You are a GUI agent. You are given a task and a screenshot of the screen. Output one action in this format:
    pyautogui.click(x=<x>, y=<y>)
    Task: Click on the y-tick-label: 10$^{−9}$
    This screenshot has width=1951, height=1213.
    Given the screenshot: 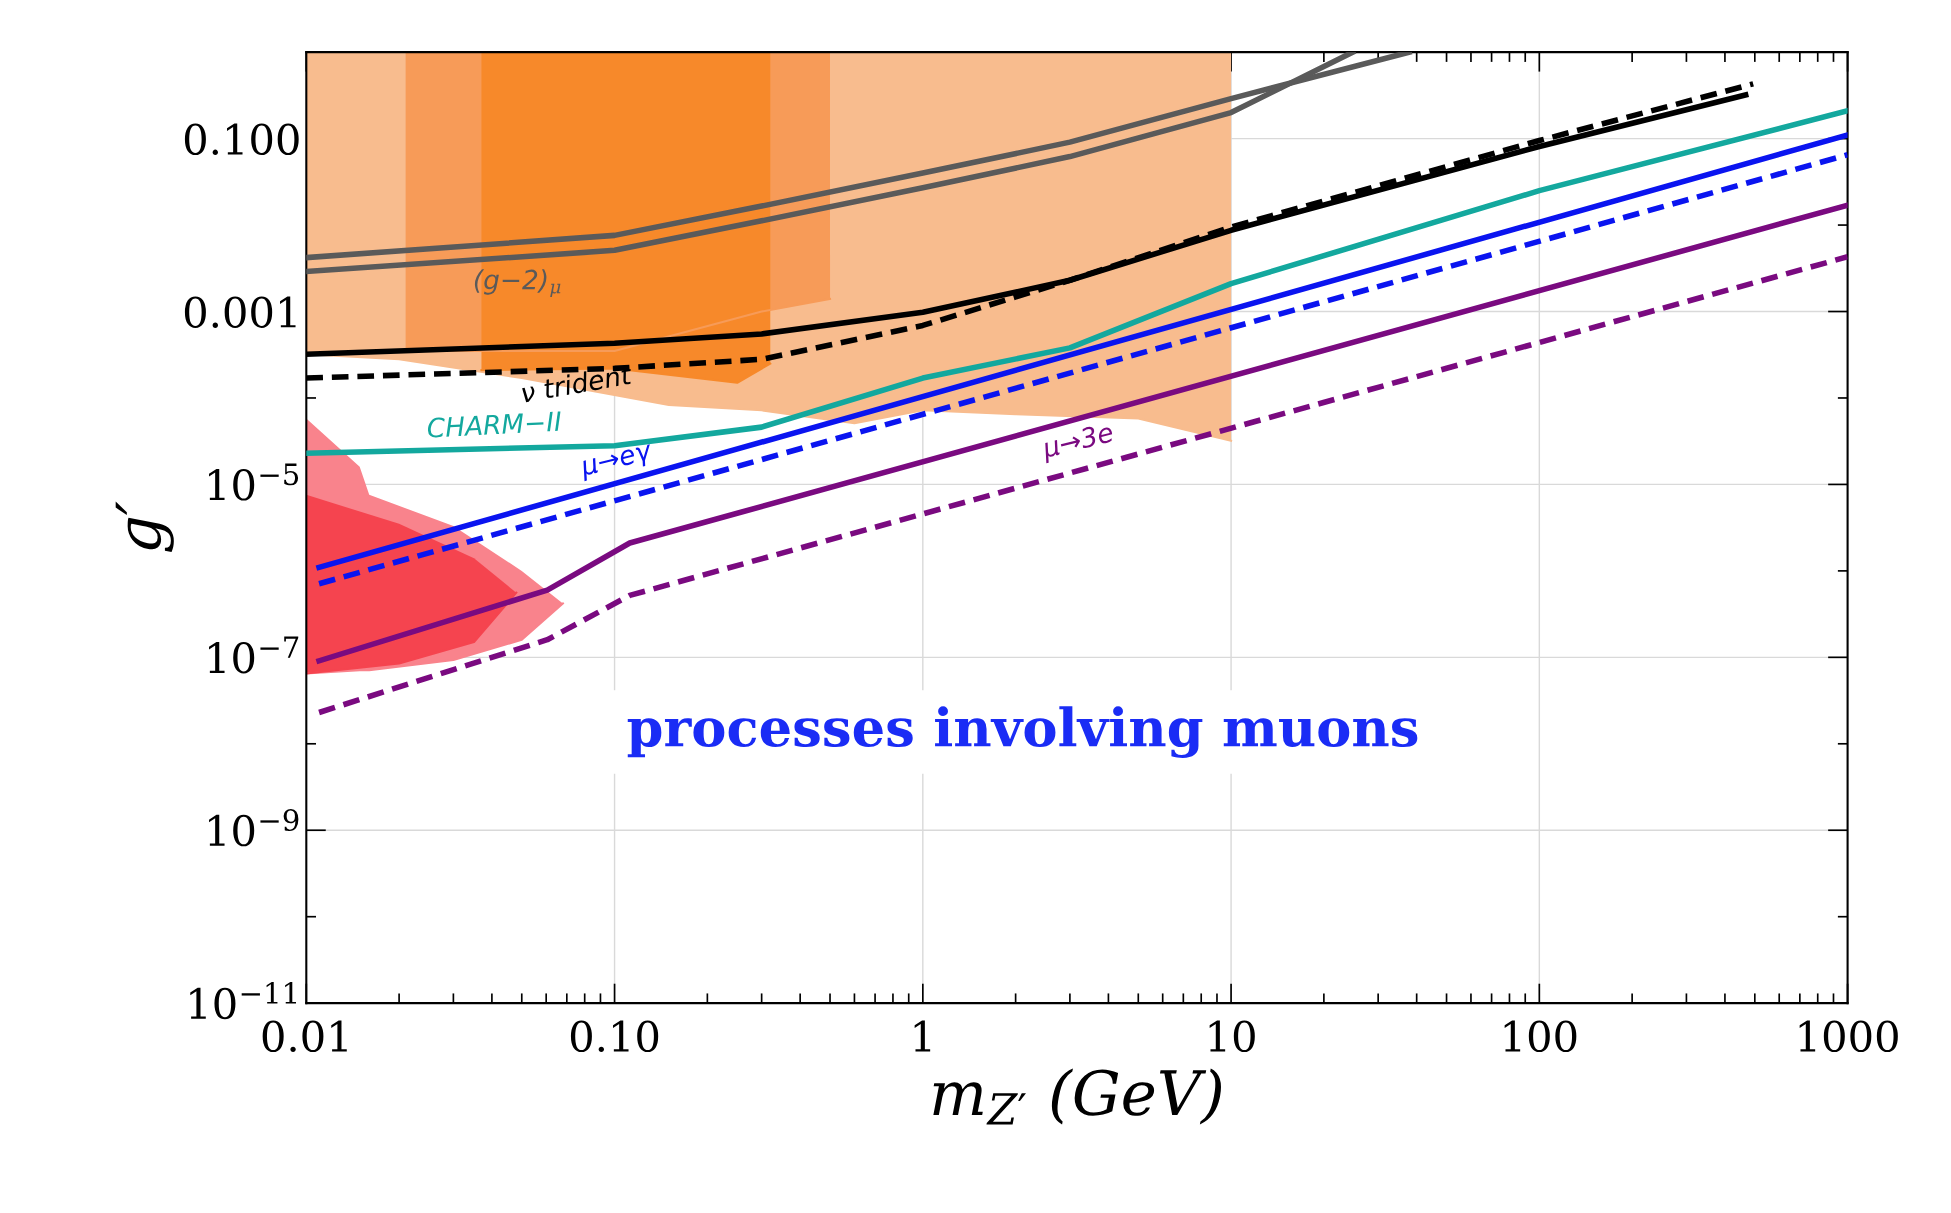 What is the action you would take?
    pyautogui.click(x=254, y=827)
    